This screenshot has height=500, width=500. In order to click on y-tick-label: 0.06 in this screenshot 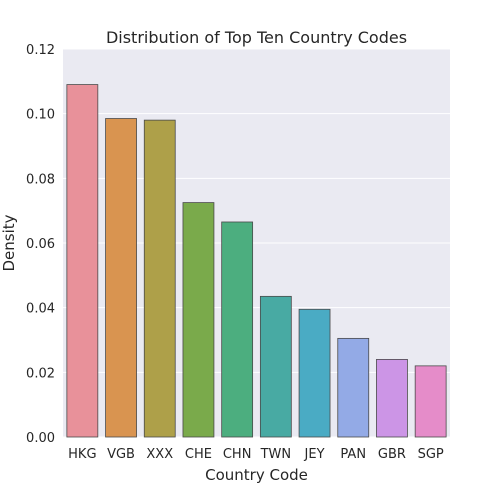, I will do `click(40, 244)`.